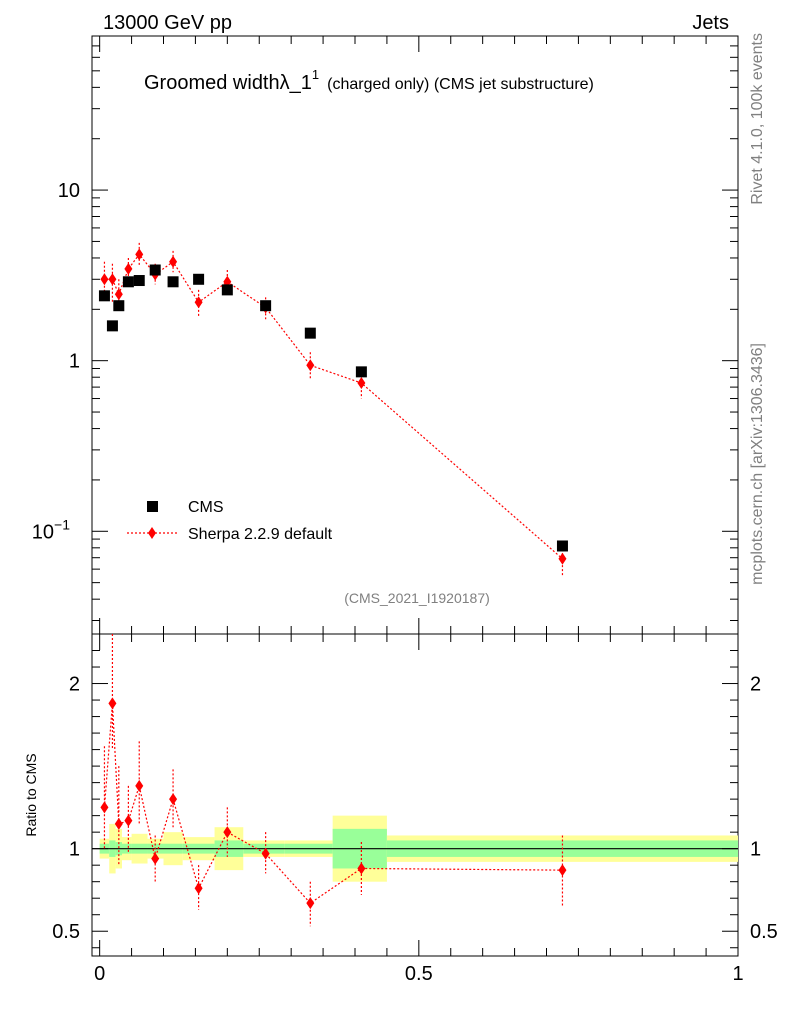  Describe the element at coordinates (460, 84) in the screenshot. I see `title-rest: (charged only) (CMS jet substructure)` at that location.